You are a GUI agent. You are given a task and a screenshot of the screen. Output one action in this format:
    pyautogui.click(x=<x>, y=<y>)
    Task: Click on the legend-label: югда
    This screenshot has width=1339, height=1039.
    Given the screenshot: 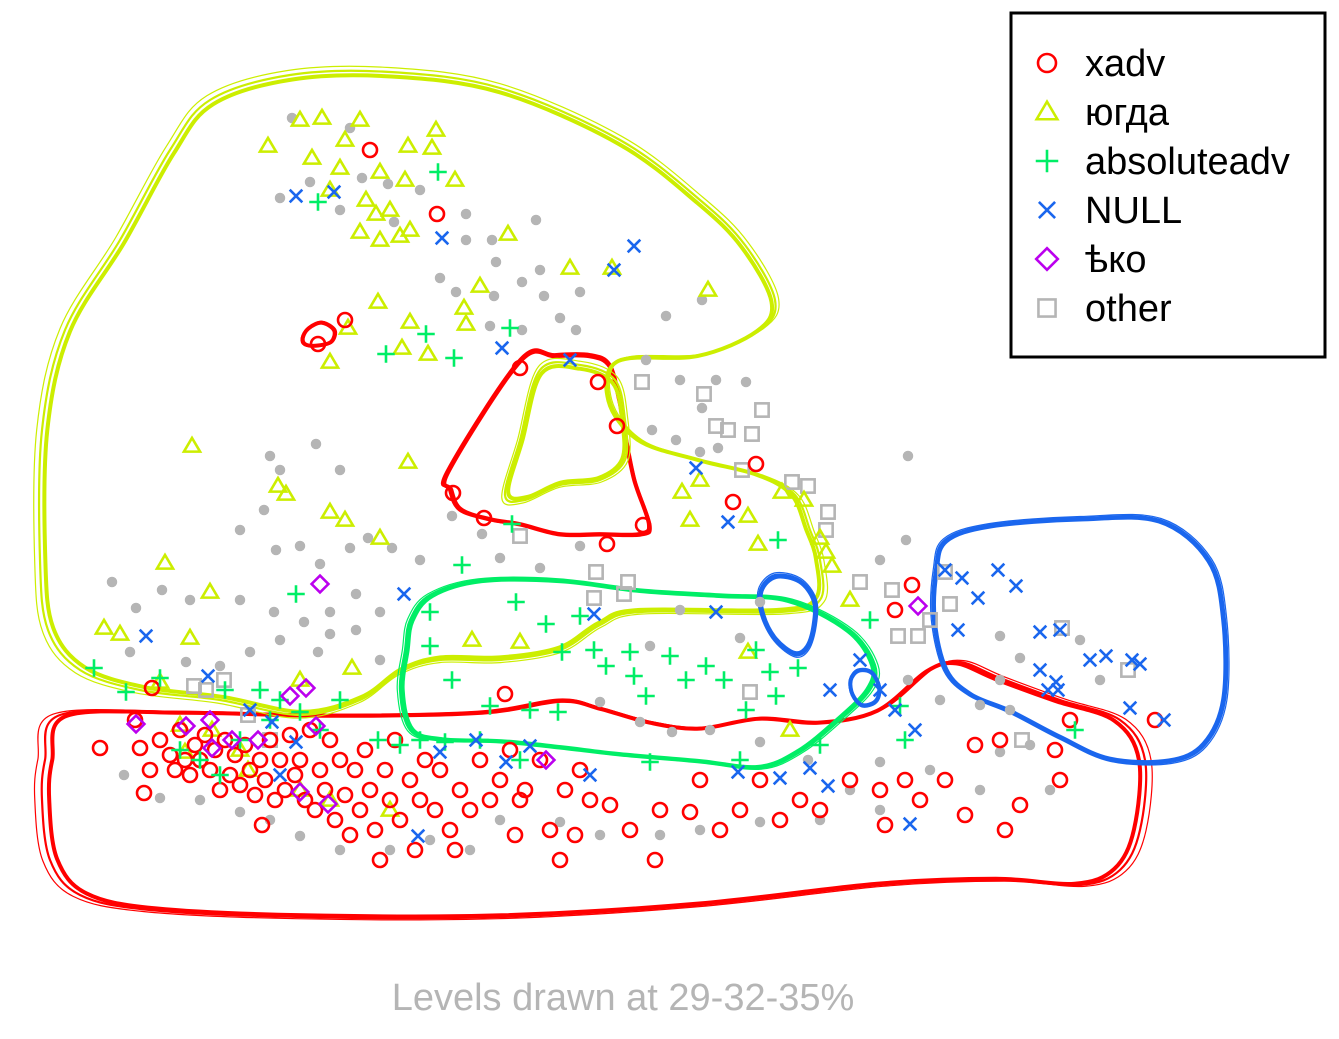 What is the action you would take?
    pyautogui.click(x=1127, y=113)
    